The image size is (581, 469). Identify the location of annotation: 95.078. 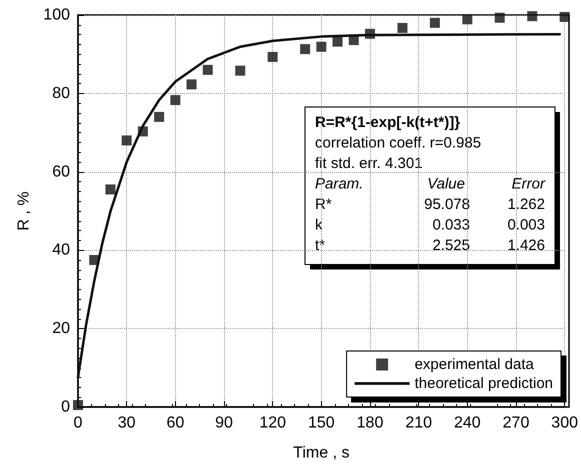
(447, 204).